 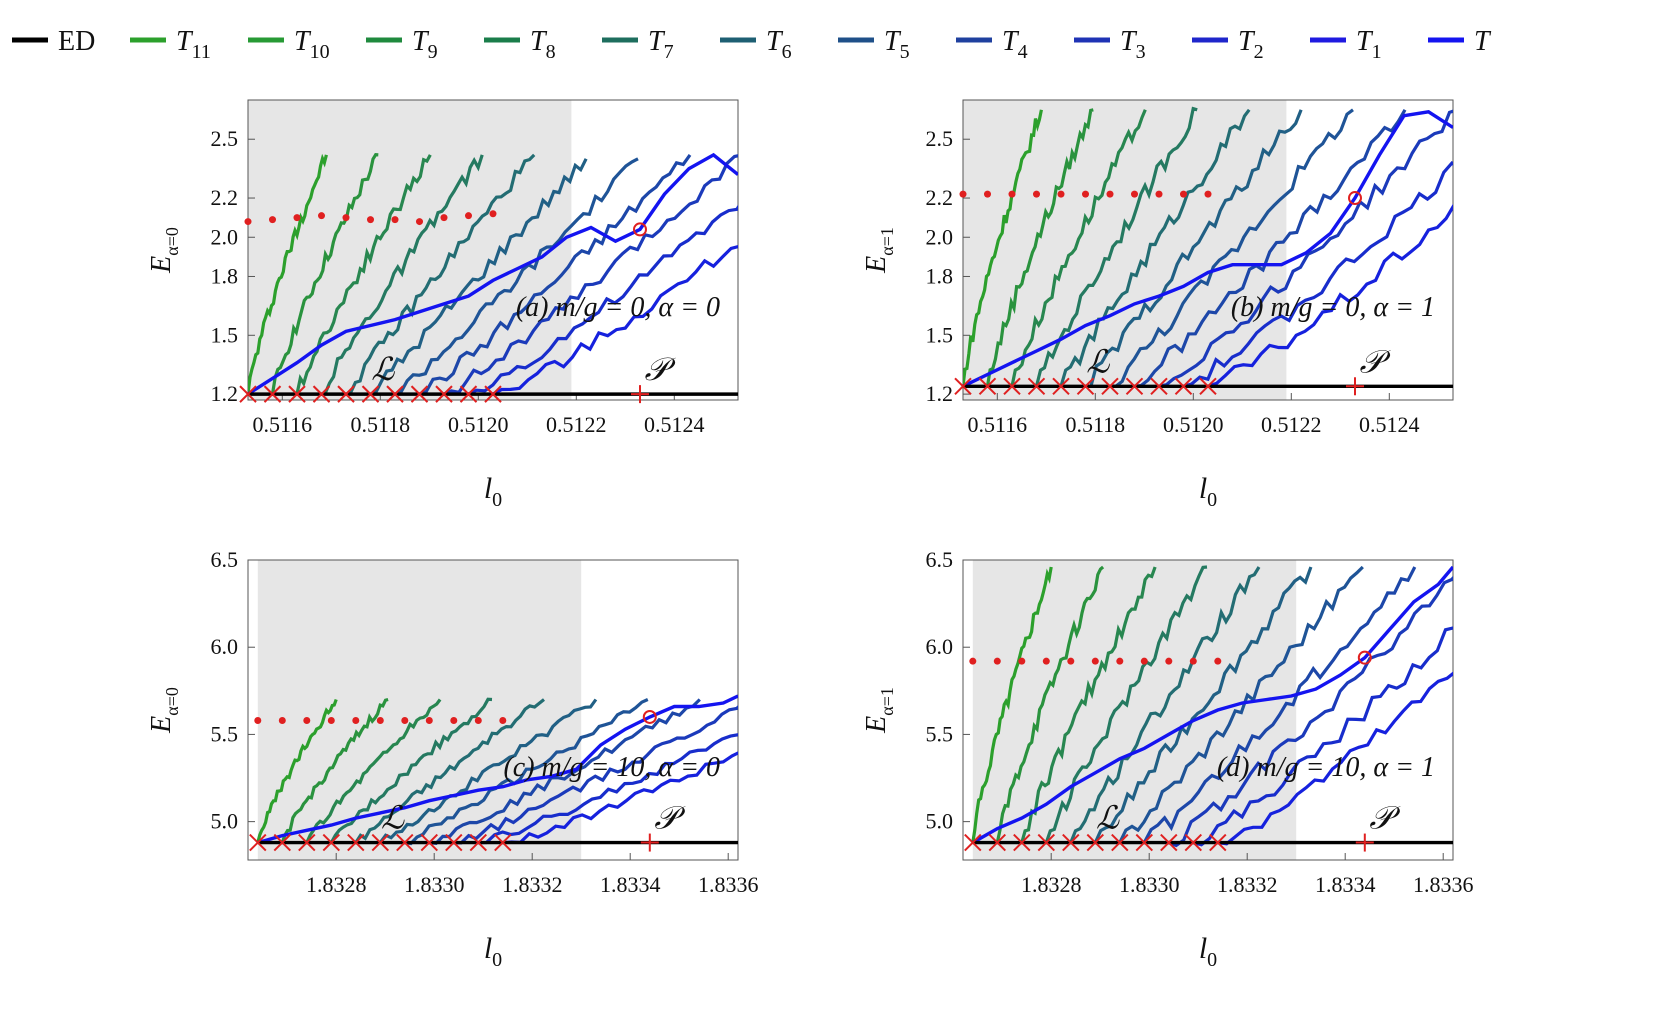 I want to click on legend-label: T4, so click(x=1015, y=44).